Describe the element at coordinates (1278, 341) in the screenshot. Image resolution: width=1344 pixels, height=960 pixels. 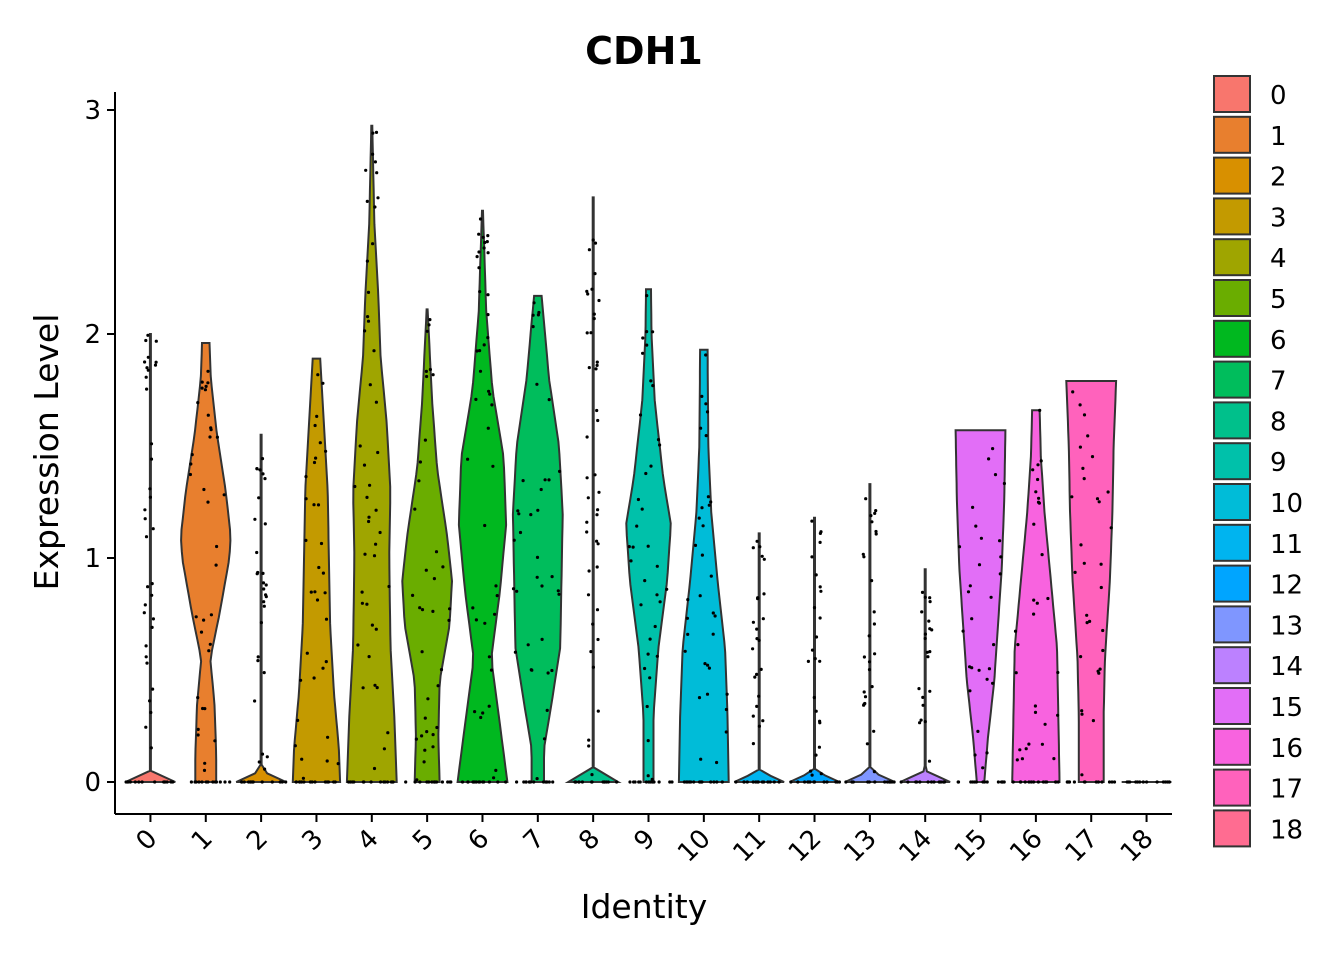
I see `legend-label-6: 6` at that location.